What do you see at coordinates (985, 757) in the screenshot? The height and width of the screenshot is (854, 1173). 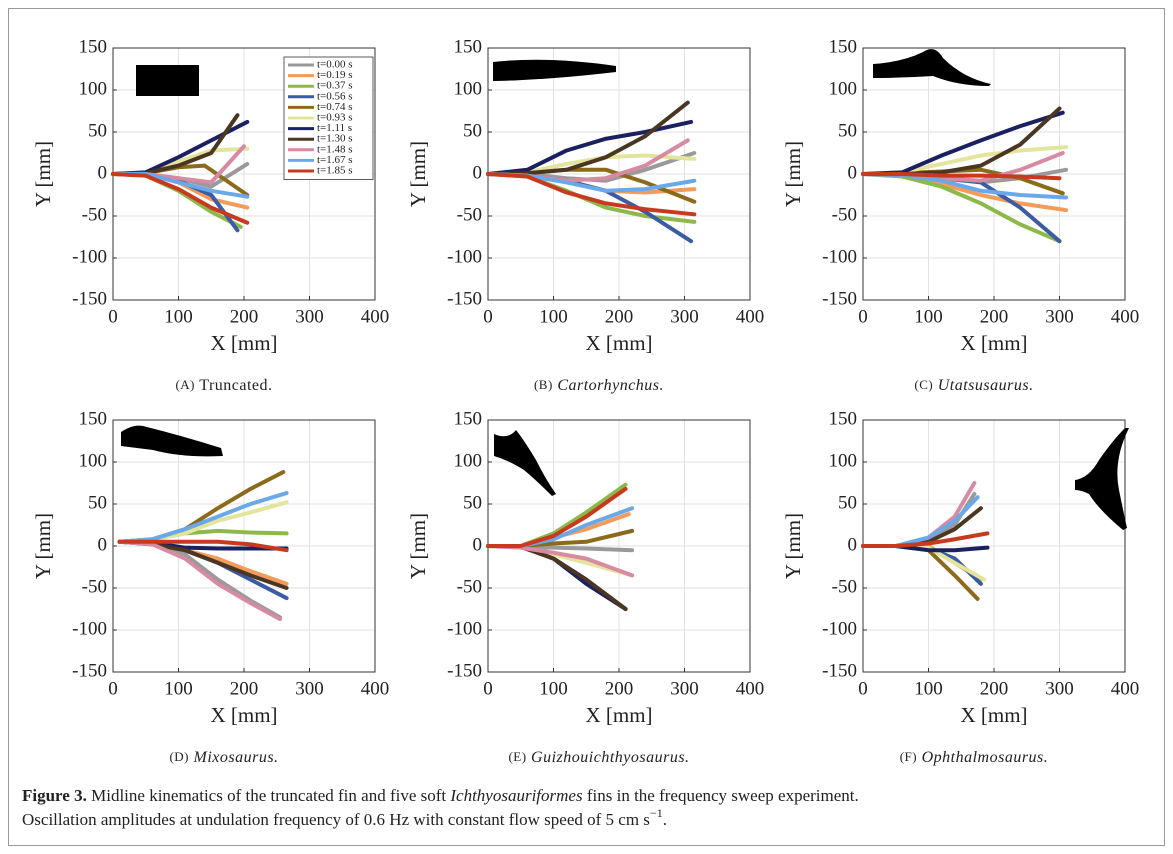 I see `panel-title: Ophthalmosaurus.` at bounding box center [985, 757].